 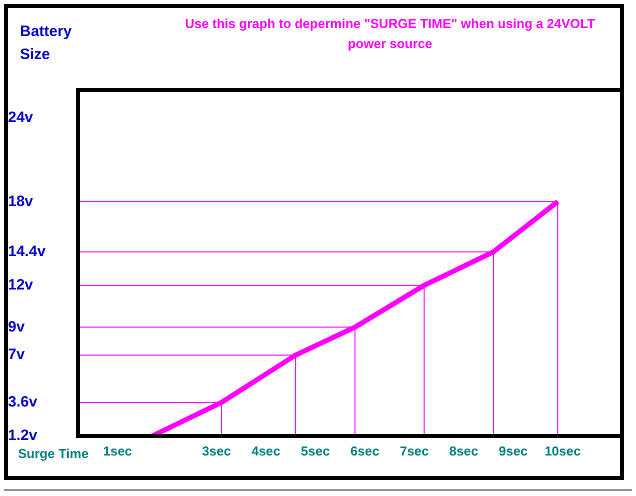 What do you see at coordinates (315, 450) in the screenshot?
I see `x-tick-label: 5sec` at bounding box center [315, 450].